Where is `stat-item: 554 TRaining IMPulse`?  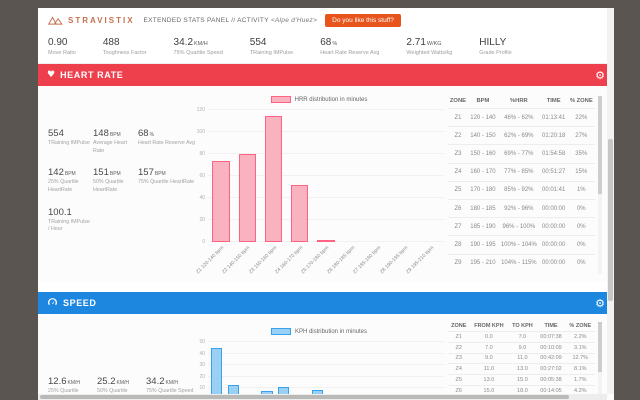
stat-item: 554 TRaining IMPulse is located at coordinates (271, 46).